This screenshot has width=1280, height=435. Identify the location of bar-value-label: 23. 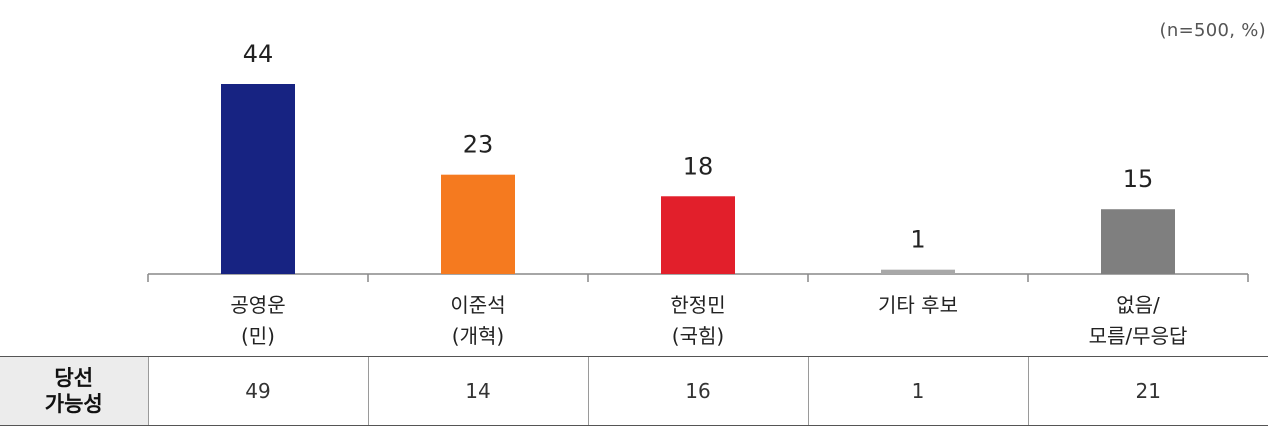
(478, 145).